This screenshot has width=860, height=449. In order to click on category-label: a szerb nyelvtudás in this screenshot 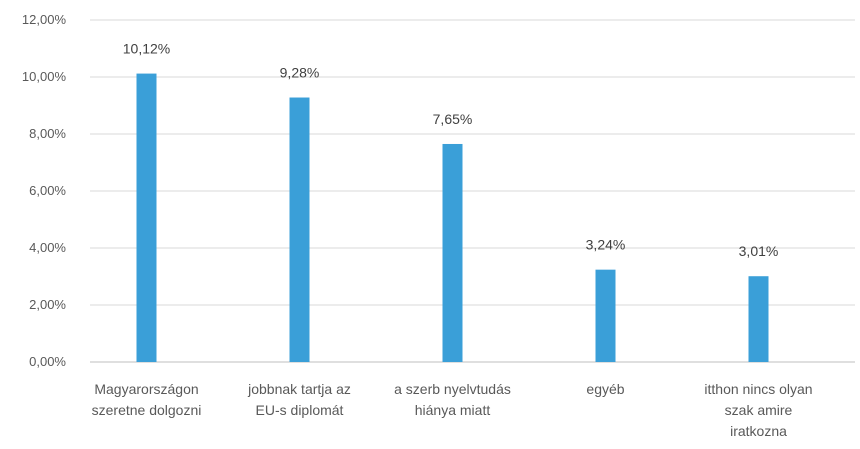, I will do `click(452, 389)`.